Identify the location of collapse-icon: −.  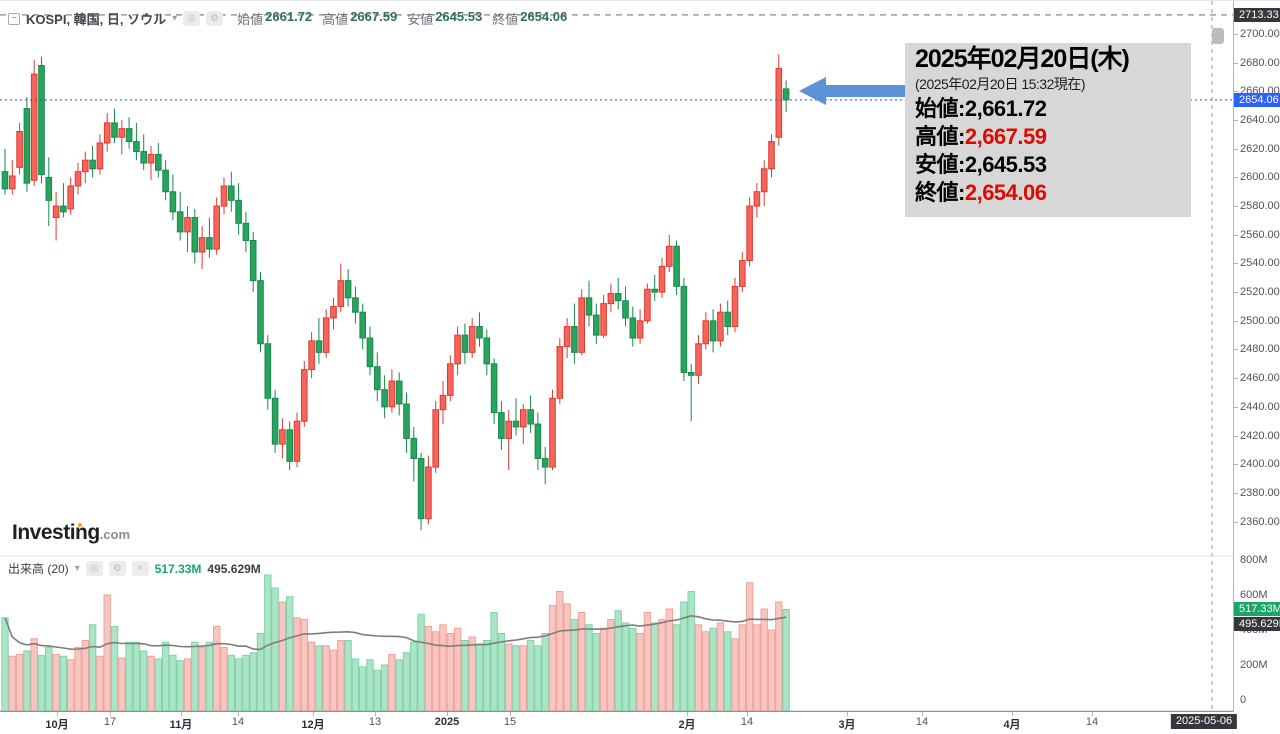
(14, 18).